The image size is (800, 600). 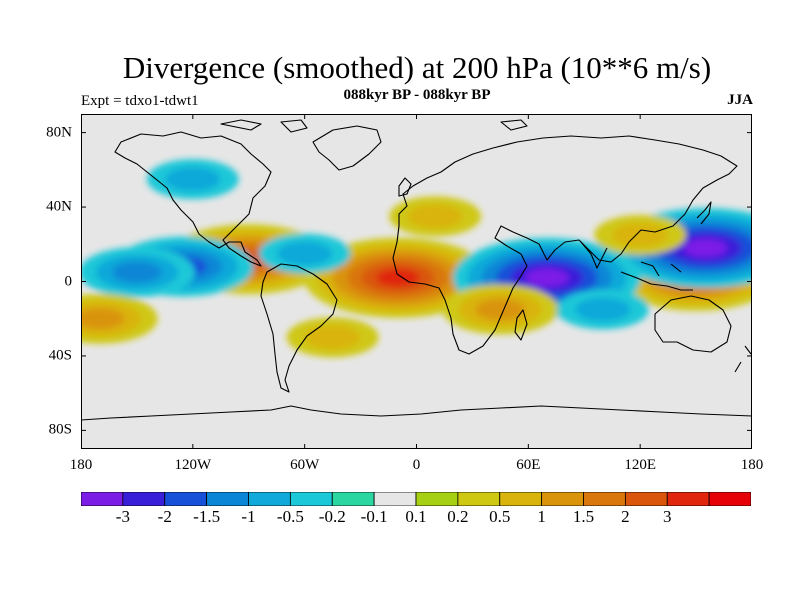 I want to click on lon-label: 120E, so click(x=640, y=465).